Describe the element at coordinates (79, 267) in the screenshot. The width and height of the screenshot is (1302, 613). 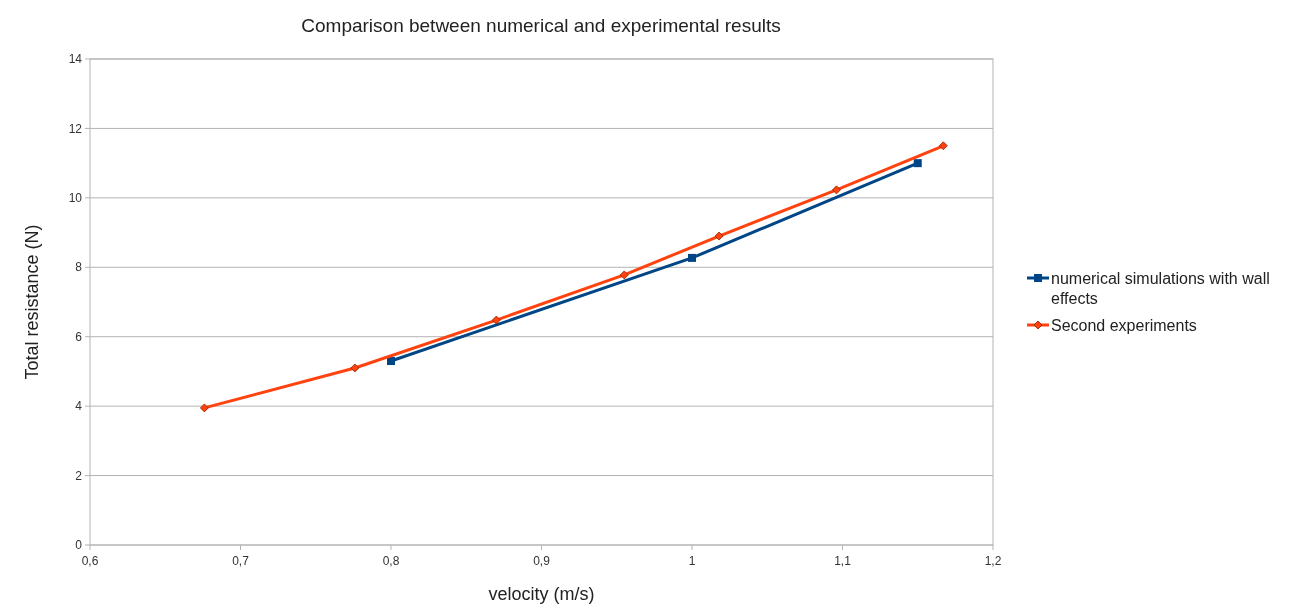
I see `y-tick-label: 8` at that location.